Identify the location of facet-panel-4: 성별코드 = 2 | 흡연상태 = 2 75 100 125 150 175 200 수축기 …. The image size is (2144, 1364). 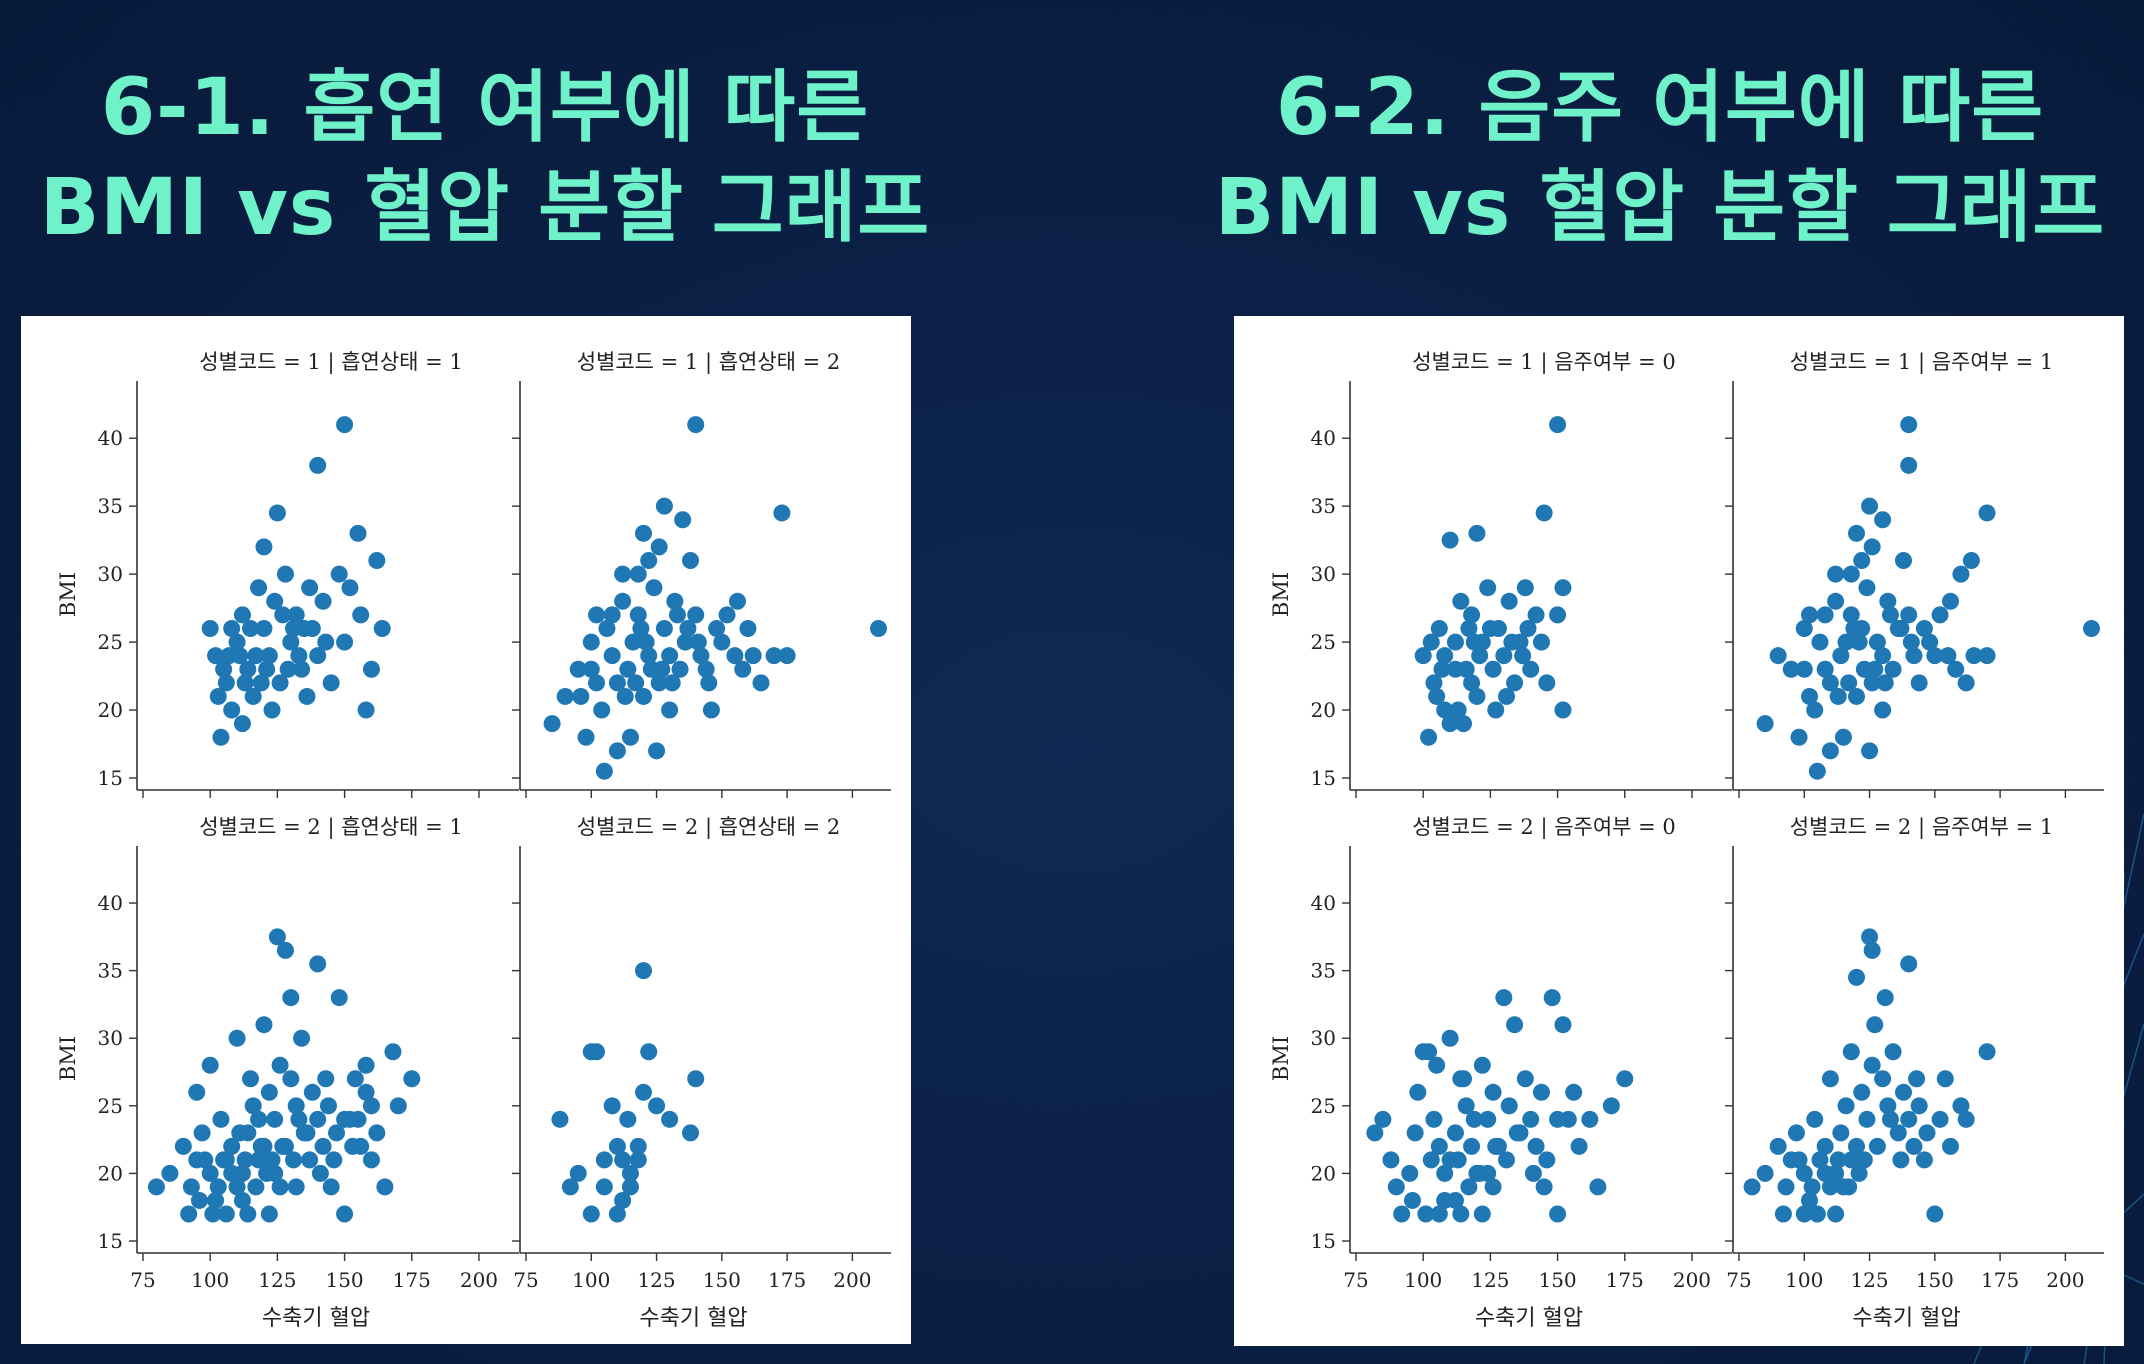
(701, 1073).